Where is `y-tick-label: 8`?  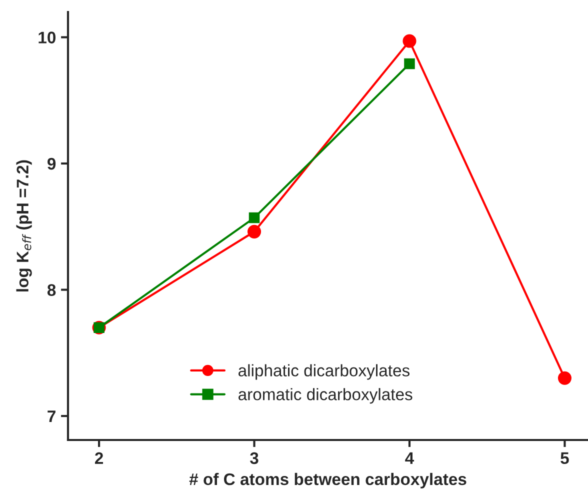 y-tick-label: 8 is located at coordinates (51, 290).